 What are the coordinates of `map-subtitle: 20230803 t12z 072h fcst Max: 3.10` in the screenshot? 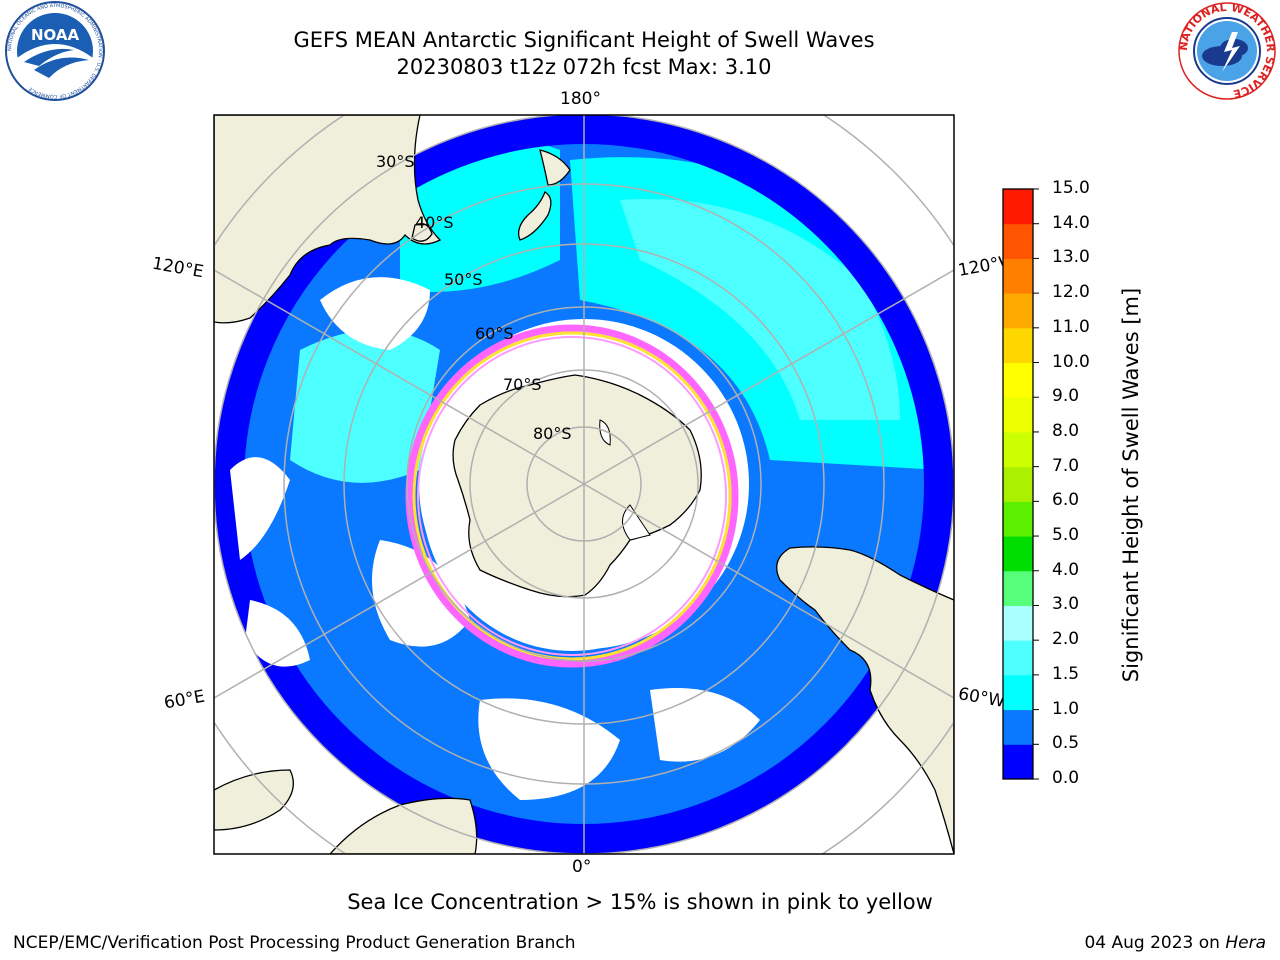 It's located at (584, 67).